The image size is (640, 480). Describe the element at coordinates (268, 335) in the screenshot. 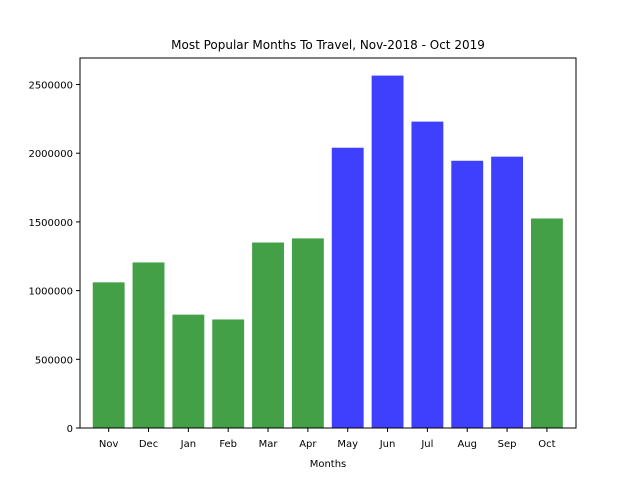

I see `bar-mar` at that location.